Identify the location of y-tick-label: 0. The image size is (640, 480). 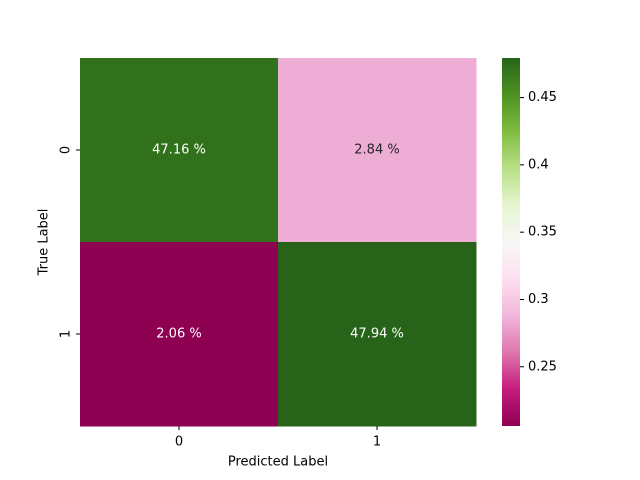
(66, 150).